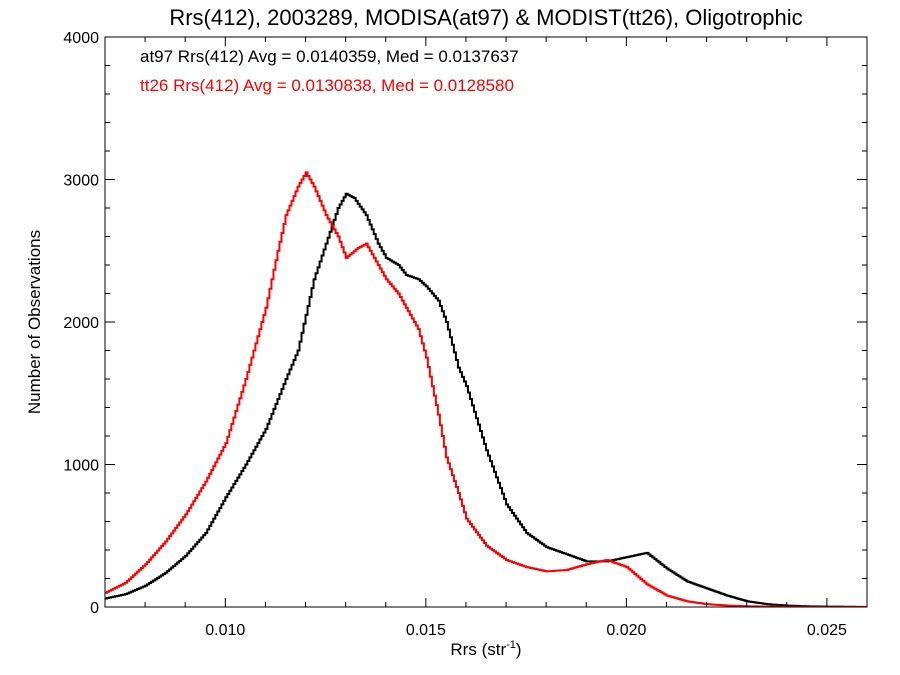  Describe the element at coordinates (94, 608) in the screenshot. I see `y-tick-label: 0` at that location.